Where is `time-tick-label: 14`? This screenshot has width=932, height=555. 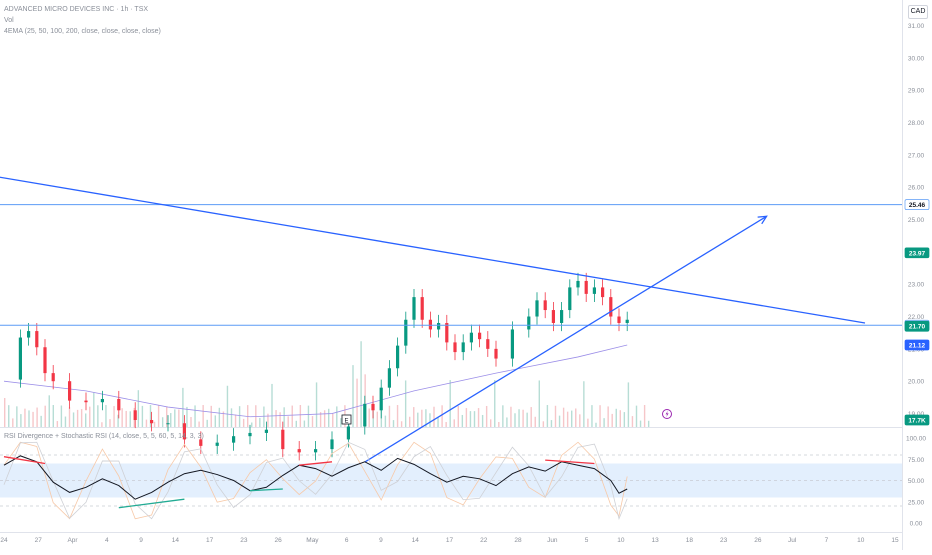 time-tick-label: 14 is located at coordinates (416, 540).